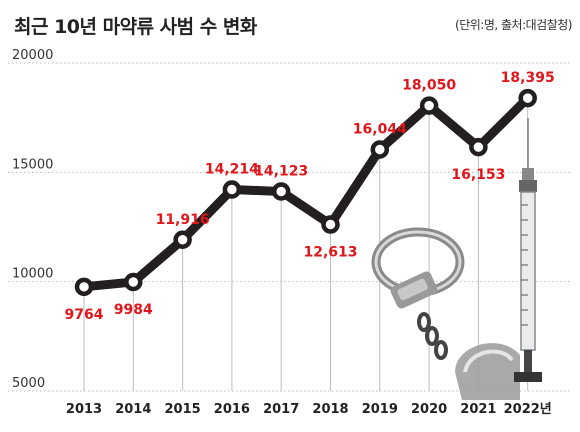 The width and height of the screenshot is (580, 432). Describe the element at coordinates (32, 55) in the screenshot. I see `y-tick-label: 20000` at that location.